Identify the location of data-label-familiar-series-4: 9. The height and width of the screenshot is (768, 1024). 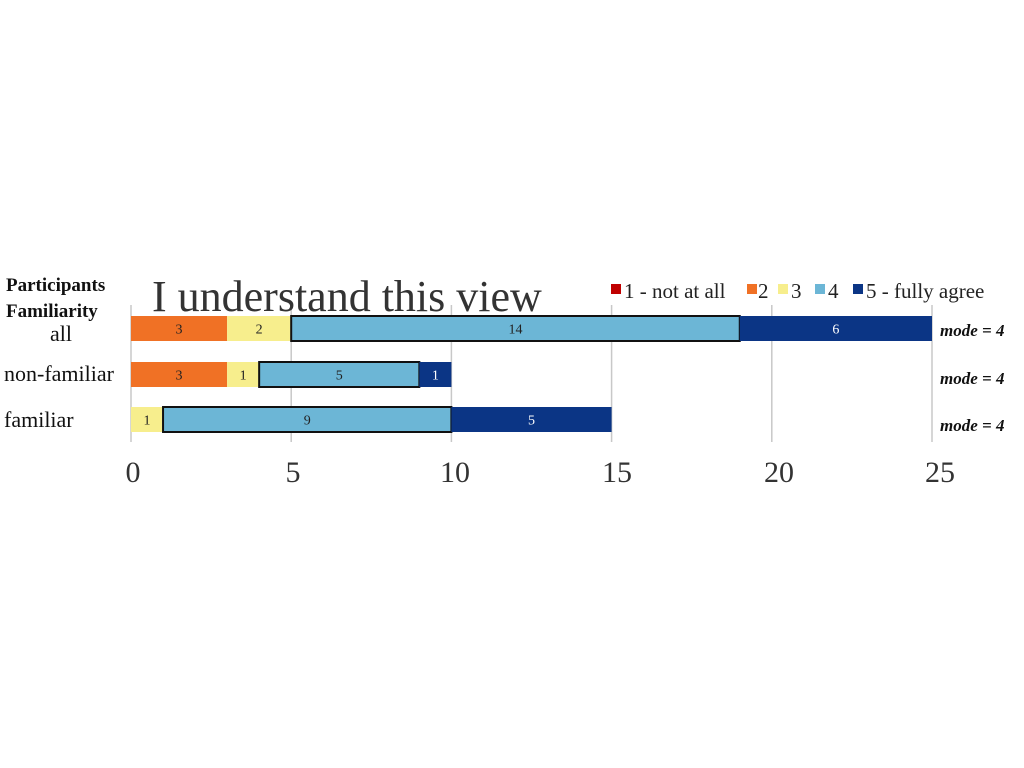
(307, 421).